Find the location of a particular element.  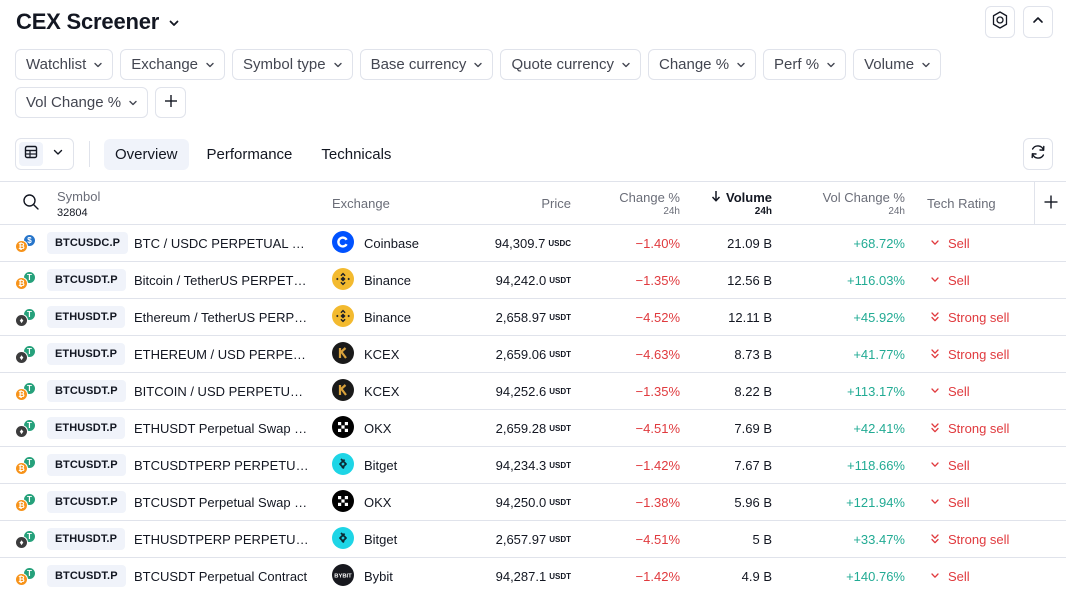

symbol-search-button is located at coordinates (31, 202).